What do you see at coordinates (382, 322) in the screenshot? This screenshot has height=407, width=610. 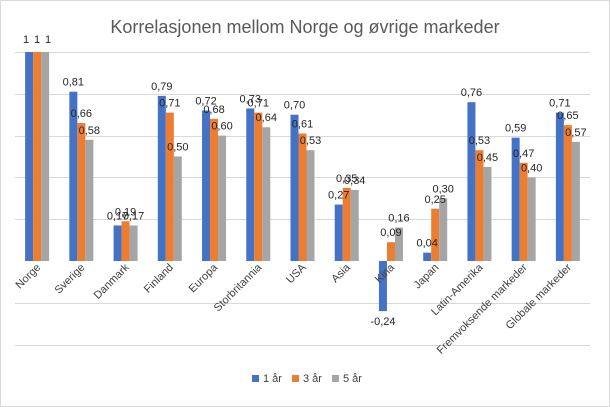 I see `data-label: -0,24` at bounding box center [382, 322].